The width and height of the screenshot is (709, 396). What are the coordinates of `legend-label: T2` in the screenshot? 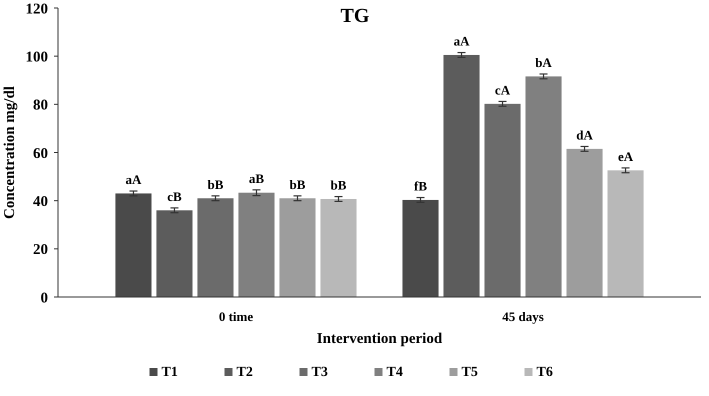 It's located at (244, 372).